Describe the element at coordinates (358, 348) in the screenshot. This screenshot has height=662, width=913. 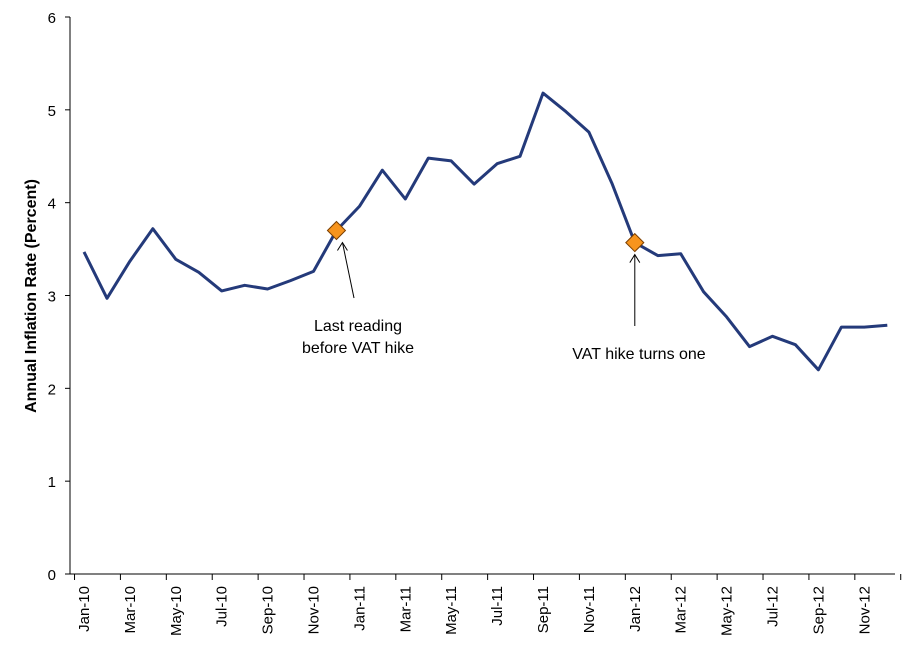
I see `annotation-text-0: before VAT hike` at that location.